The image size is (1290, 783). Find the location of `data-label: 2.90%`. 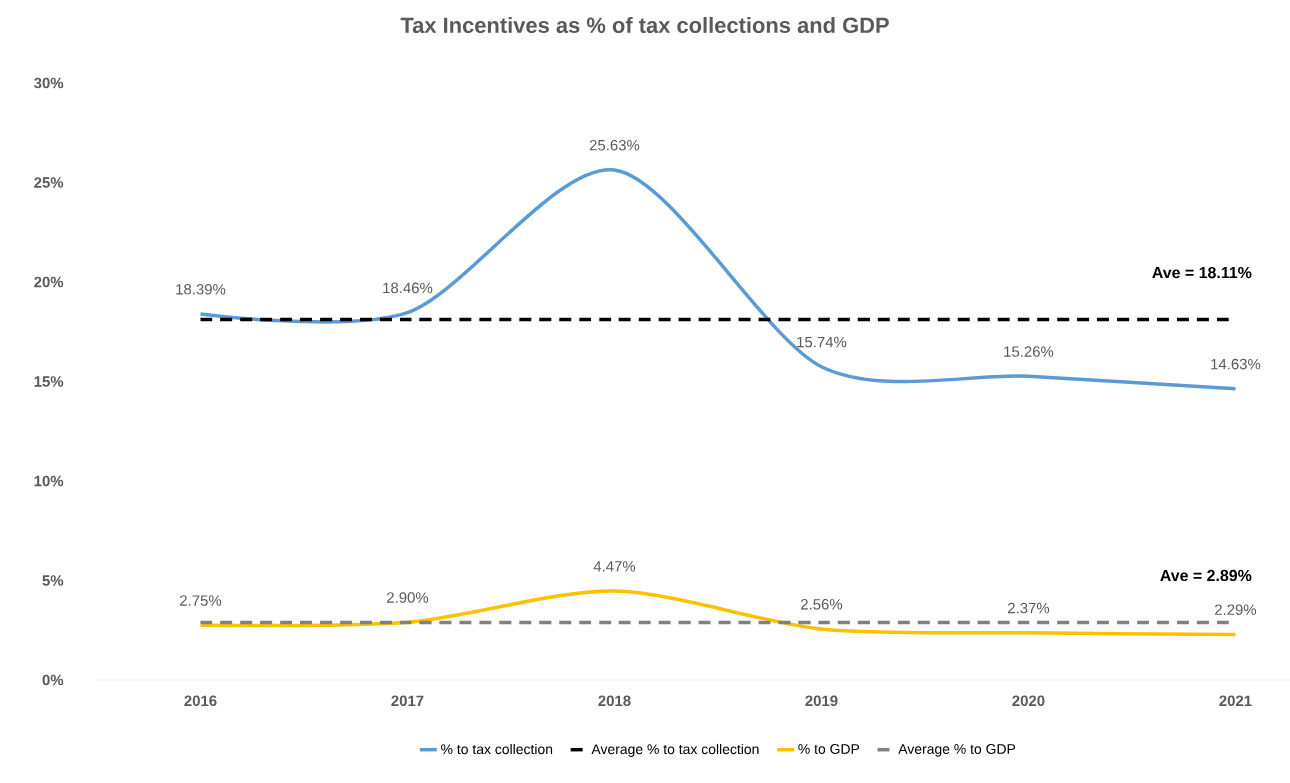

data-label: 2.90% is located at coordinates (408, 597).